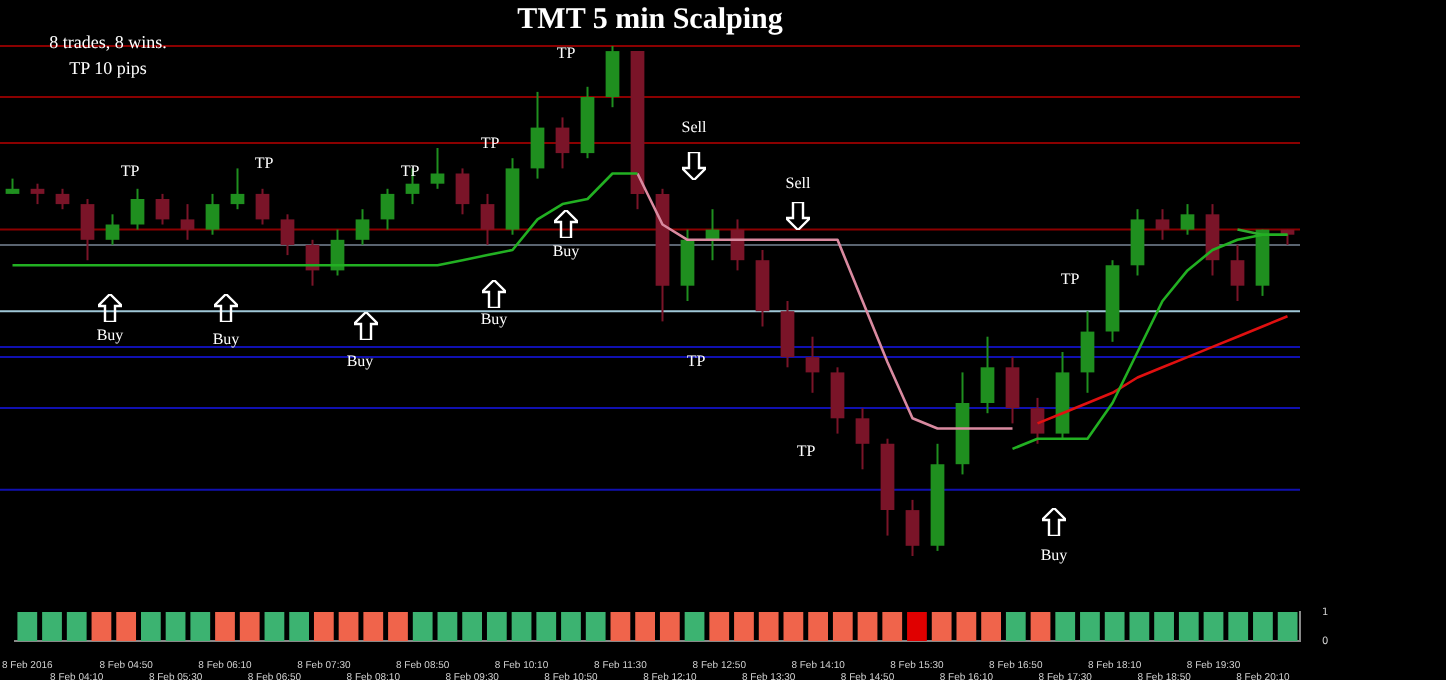 The height and width of the screenshot is (680, 1446). I want to click on annotation: 8 trades, 8 wins., so click(108, 43).